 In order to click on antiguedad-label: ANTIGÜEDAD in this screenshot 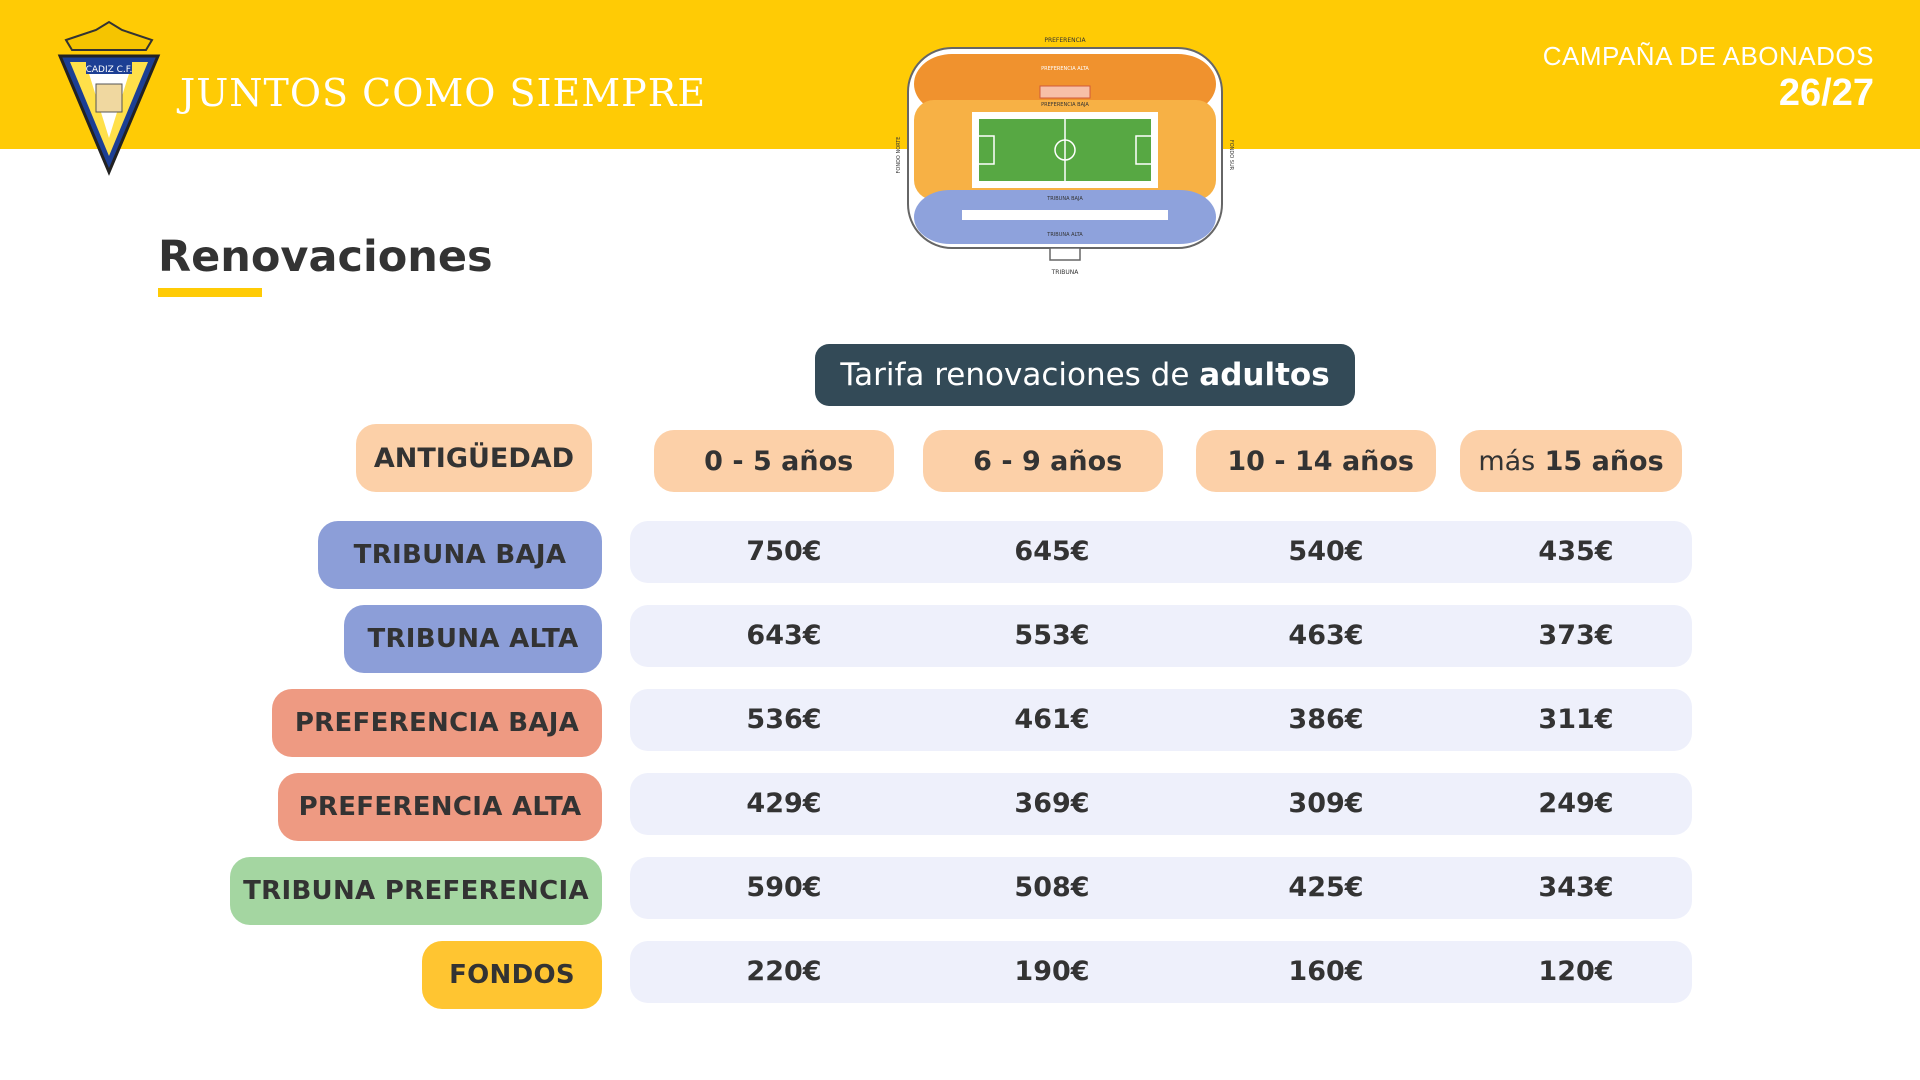, I will do `click(474, 458)`.